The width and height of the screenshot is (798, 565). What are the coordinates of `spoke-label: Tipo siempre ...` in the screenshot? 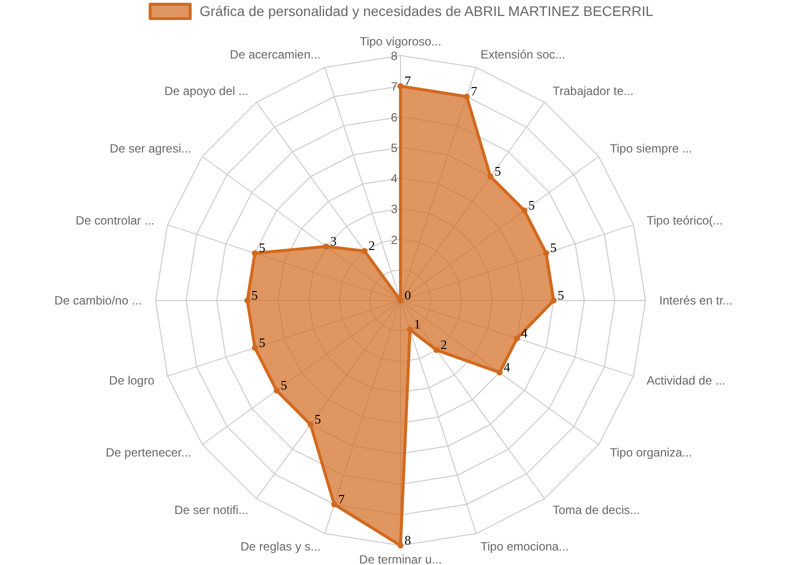 It's located at (651, 148).